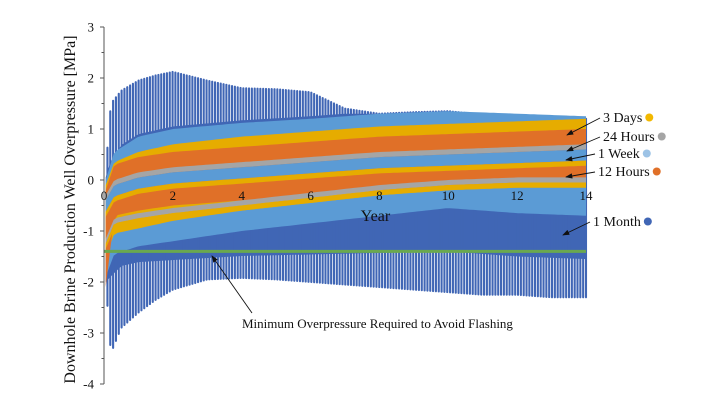  Describe the element at coordinates (91, 129) in the screenshot. I see `y-tick-label: 1` at that location.